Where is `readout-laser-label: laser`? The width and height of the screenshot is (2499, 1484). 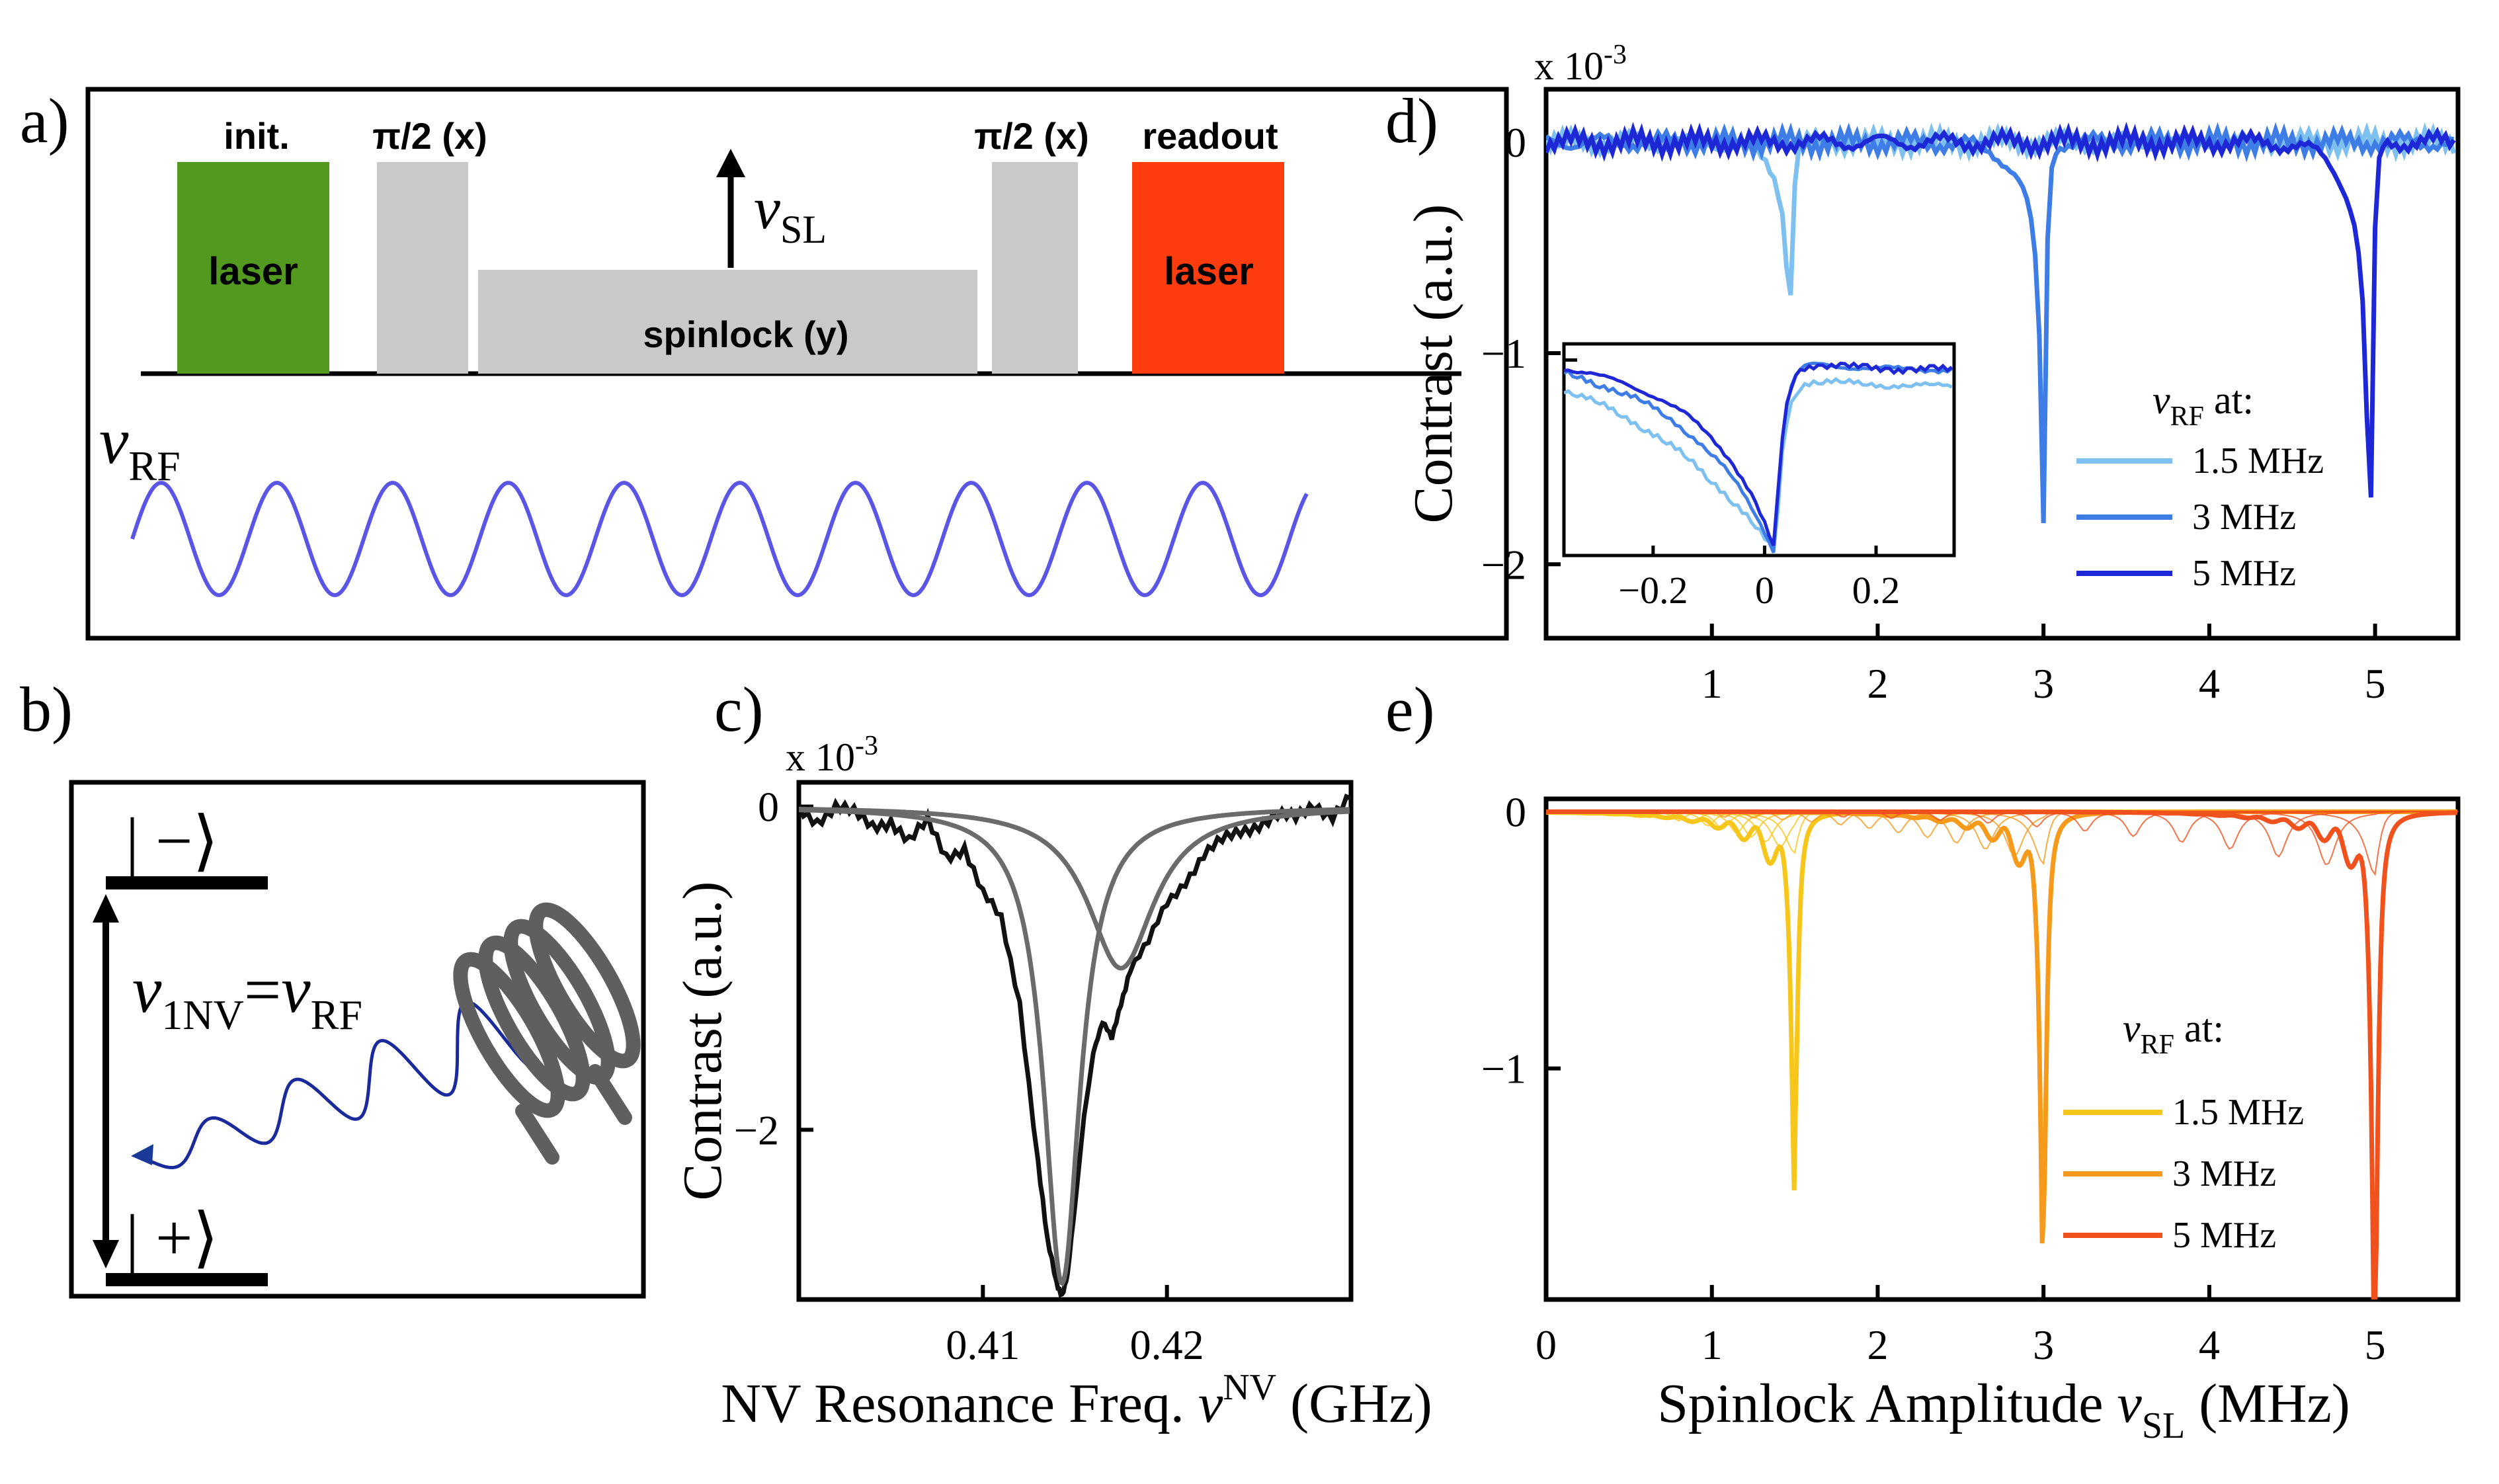 readout-laser-label: laser is located at coordinates (1208, 272).